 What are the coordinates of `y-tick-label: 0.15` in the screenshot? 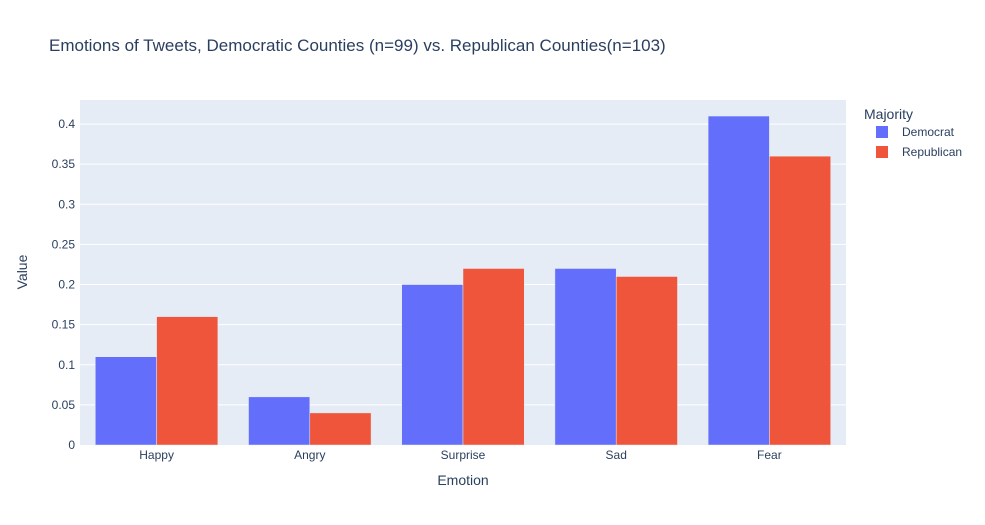 It's located at (64, 325).